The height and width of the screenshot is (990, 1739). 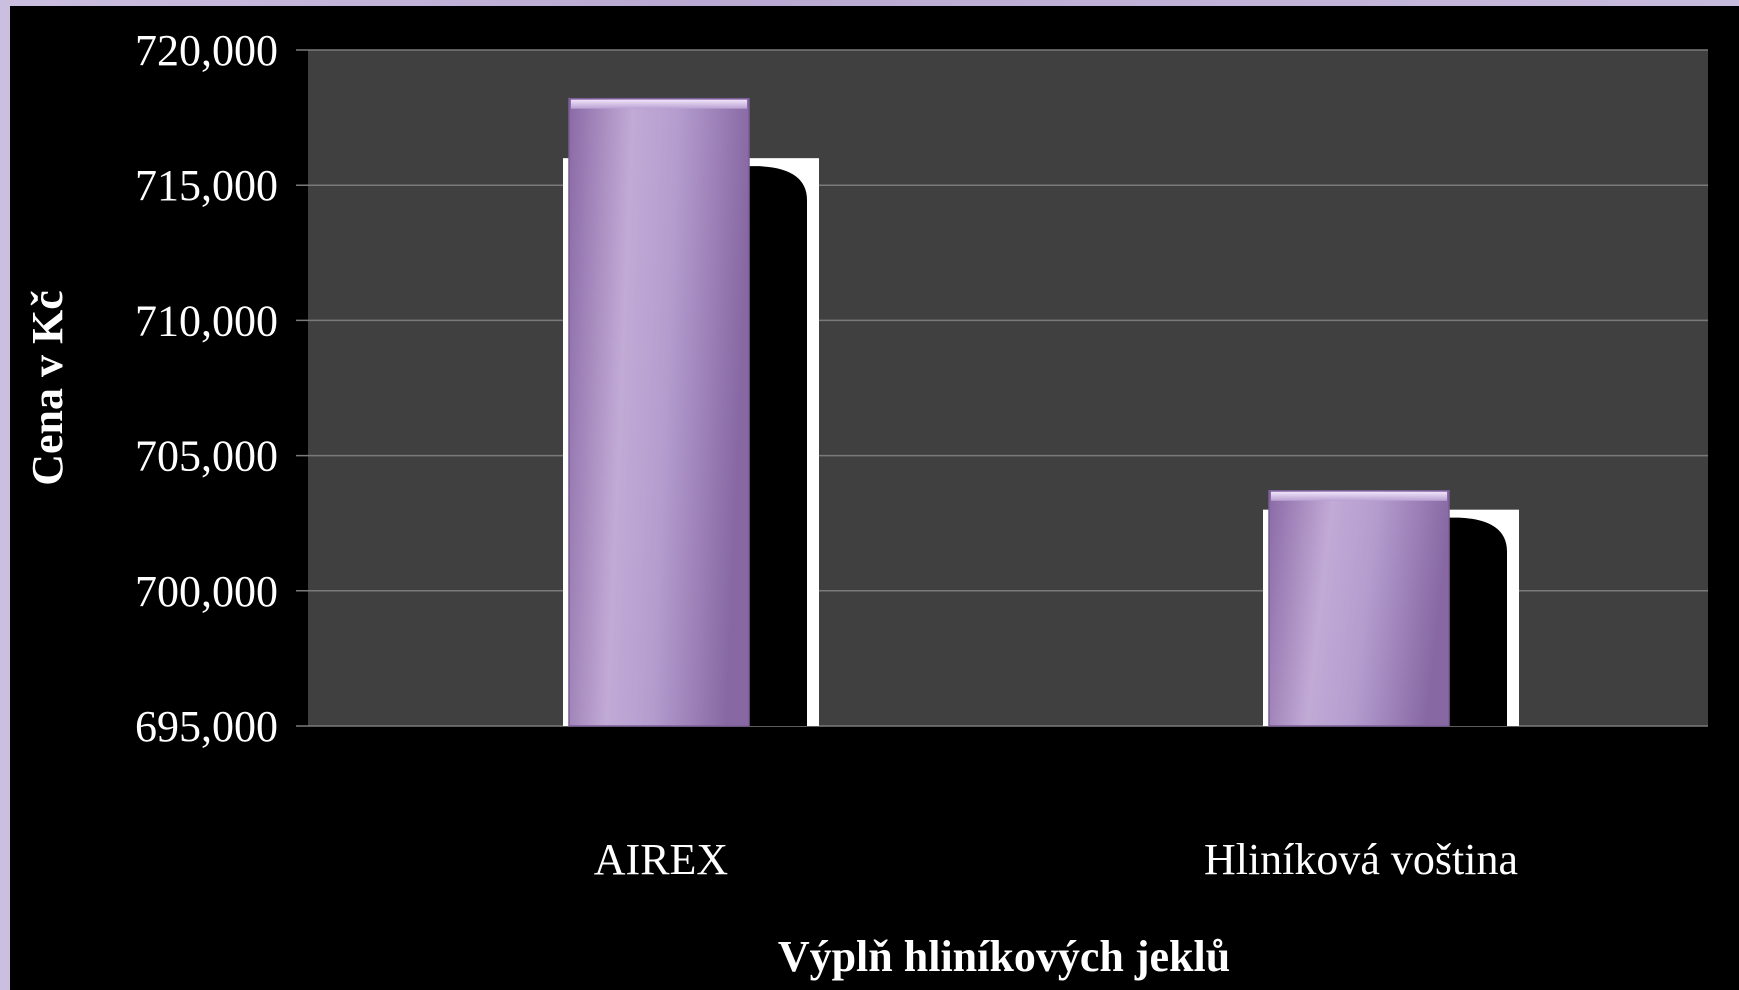 What do you see at coordinates (1361, 859) in the screenshot?
I see `x-tick-label: Hliníková voština` at bounding box center [1361, 859].